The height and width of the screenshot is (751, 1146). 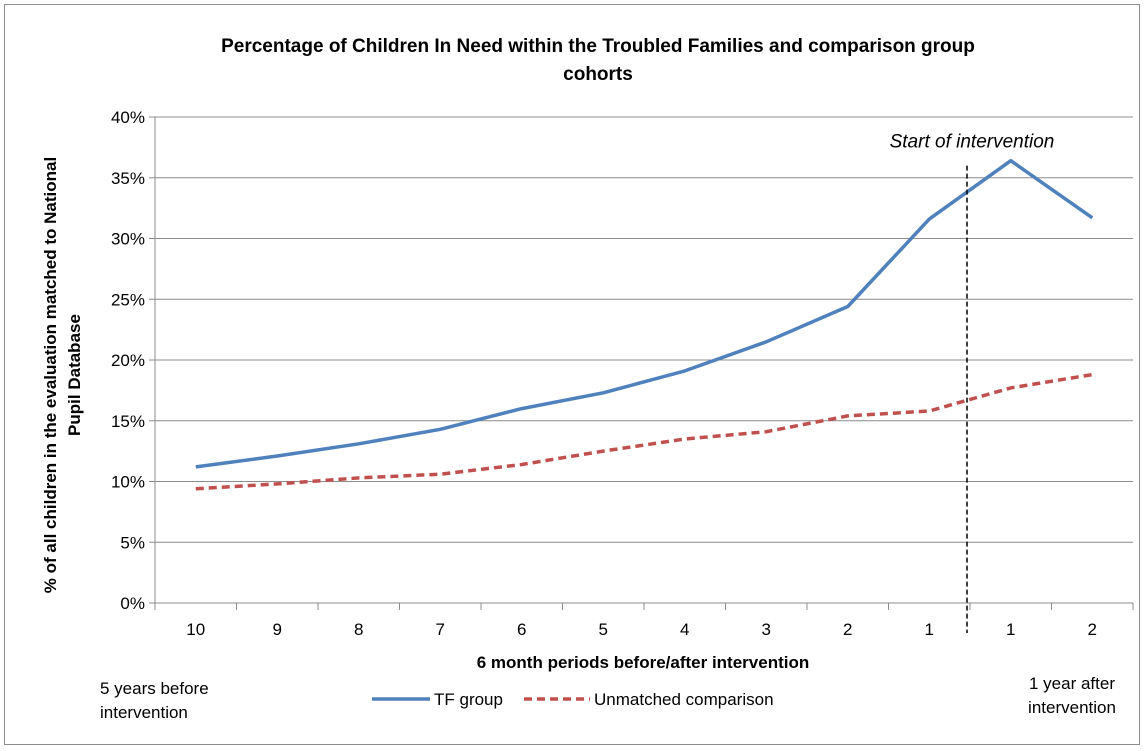 What do you see at coordinates (128, 421) in the screenshot?
I see `y-tick-label: 15%` at bounding box center [128, 421].